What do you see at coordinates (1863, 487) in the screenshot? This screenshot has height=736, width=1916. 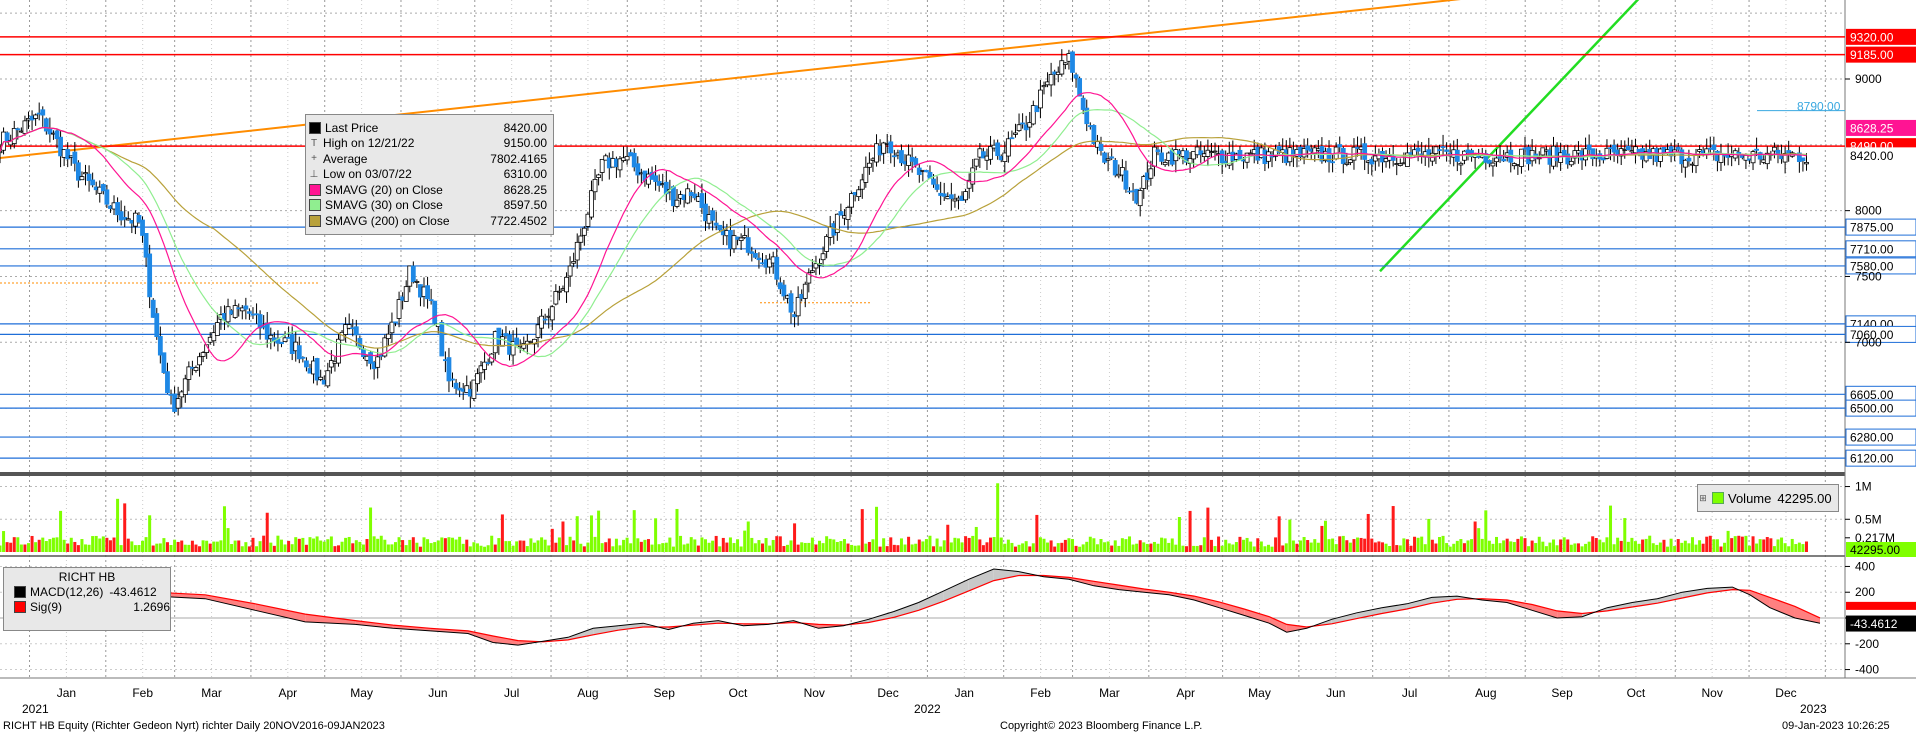 I see `volume-tick-label: 1M` at bounding box center [1863, 487].